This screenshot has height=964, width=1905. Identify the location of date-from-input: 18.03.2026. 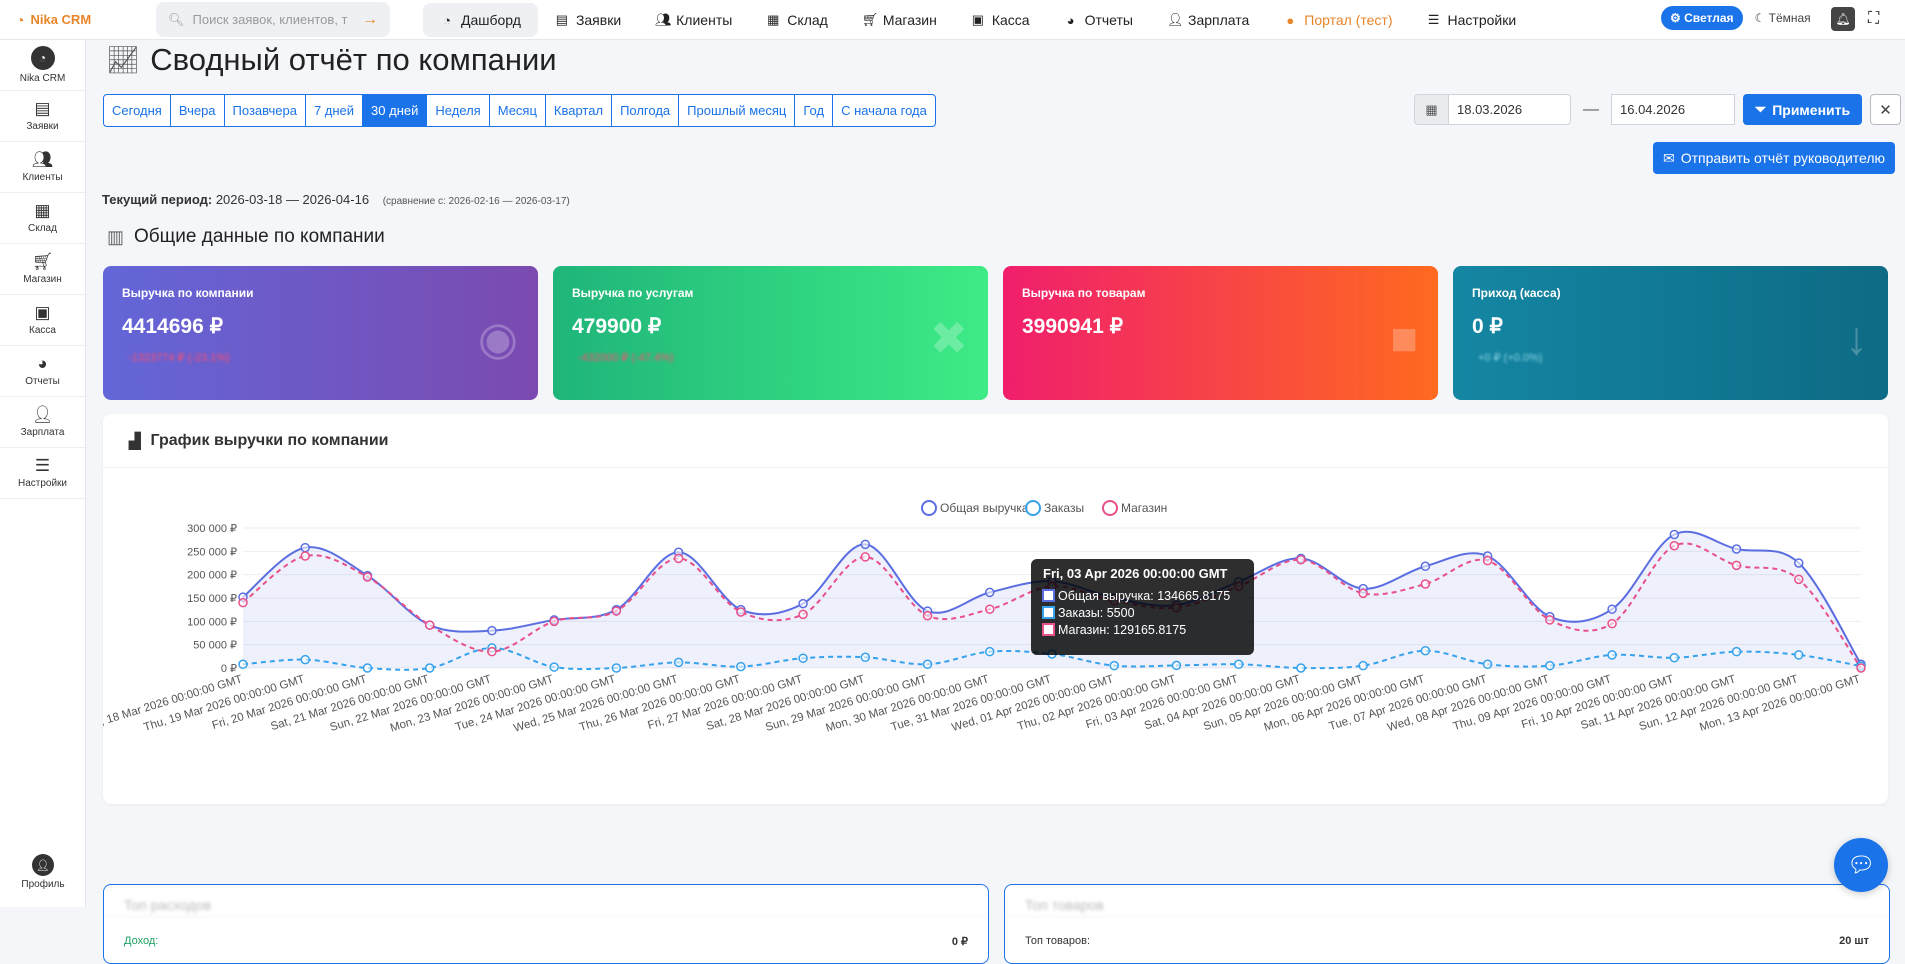
(1509, 109).